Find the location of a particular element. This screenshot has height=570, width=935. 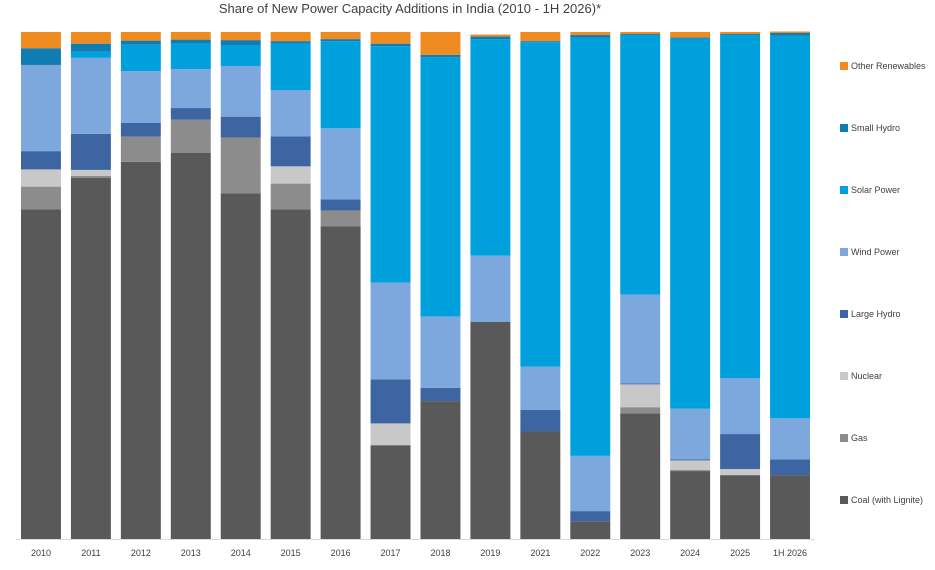

legend-item-coal-with-lignite: Coal (with Lignite) is located at coordinates (881, 500).